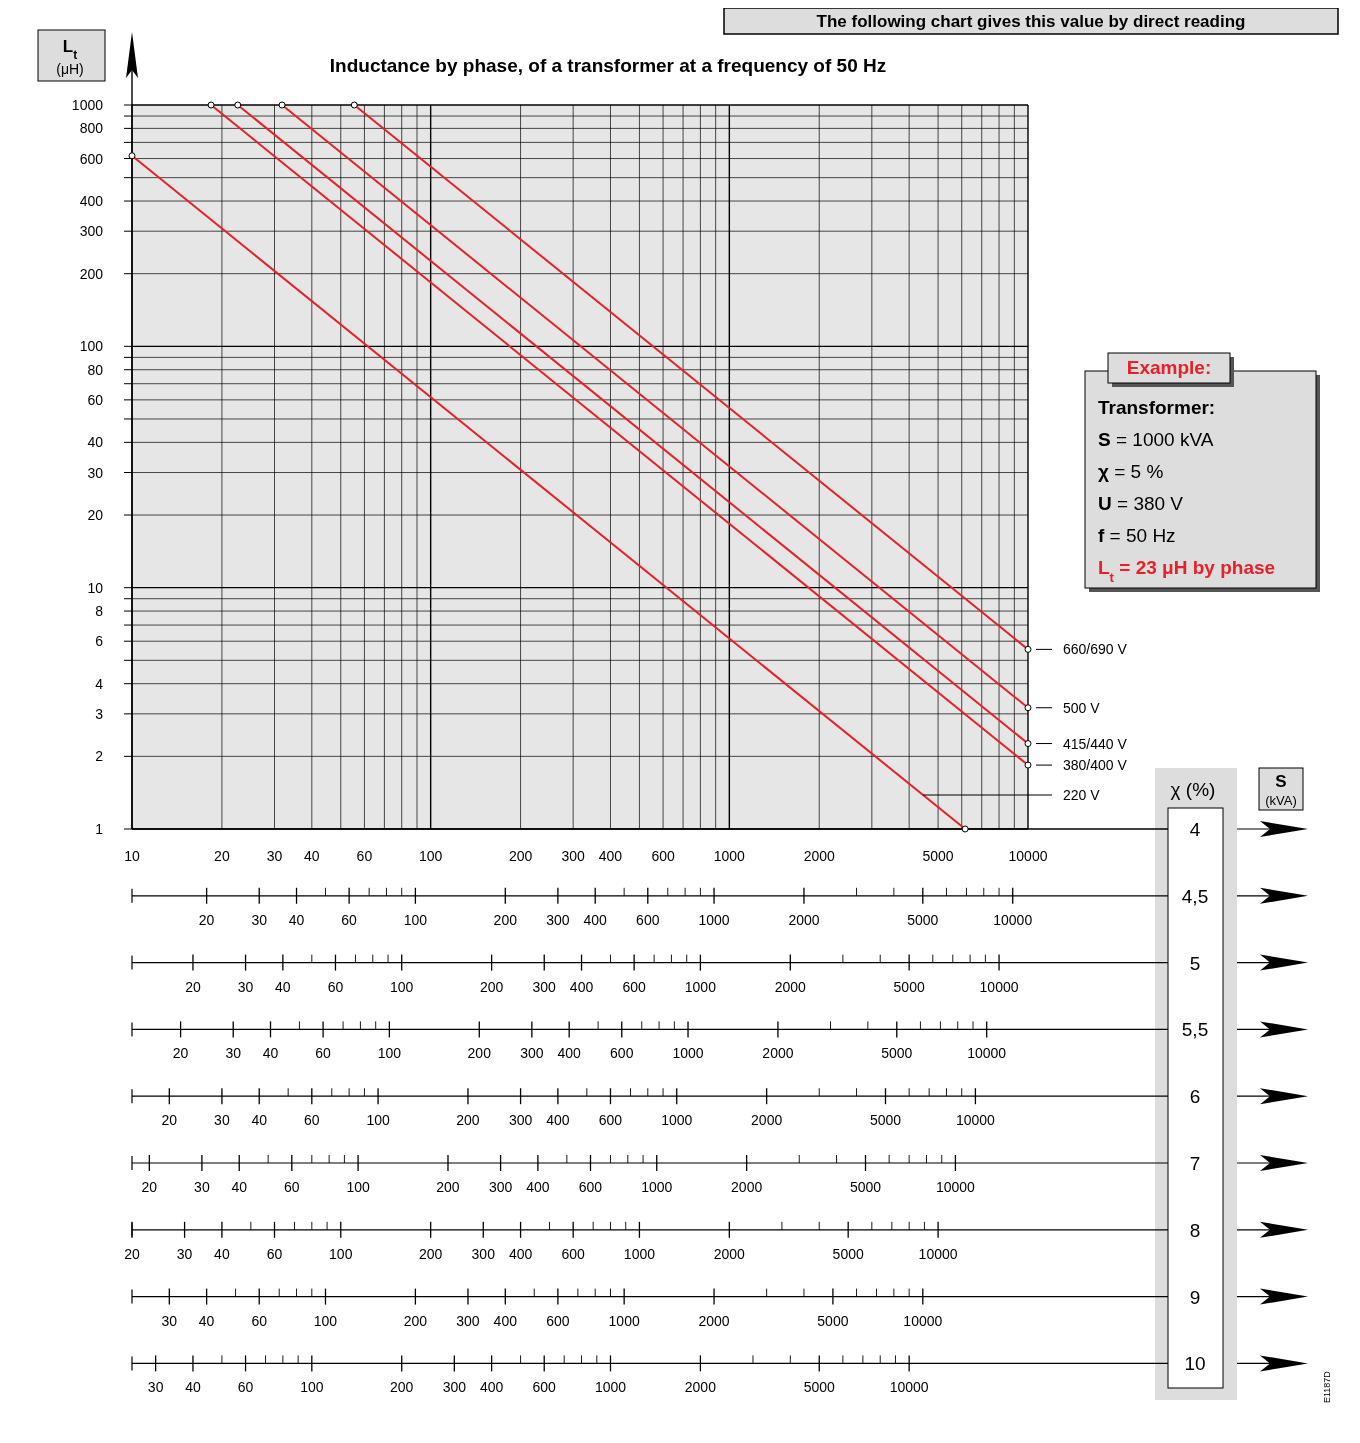 The image size is (1360, 1443). I want to click on x-tick-label: 60, so click(364, 856).